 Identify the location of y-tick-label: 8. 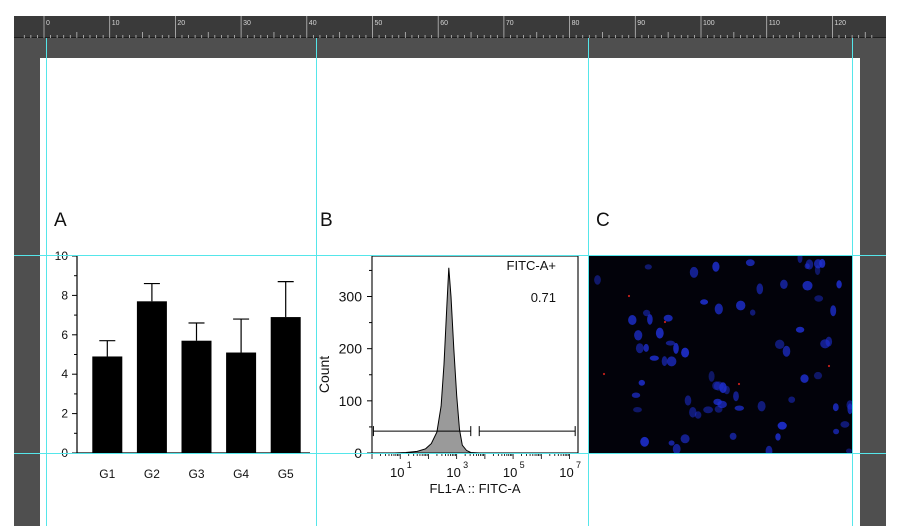
(64, 295).